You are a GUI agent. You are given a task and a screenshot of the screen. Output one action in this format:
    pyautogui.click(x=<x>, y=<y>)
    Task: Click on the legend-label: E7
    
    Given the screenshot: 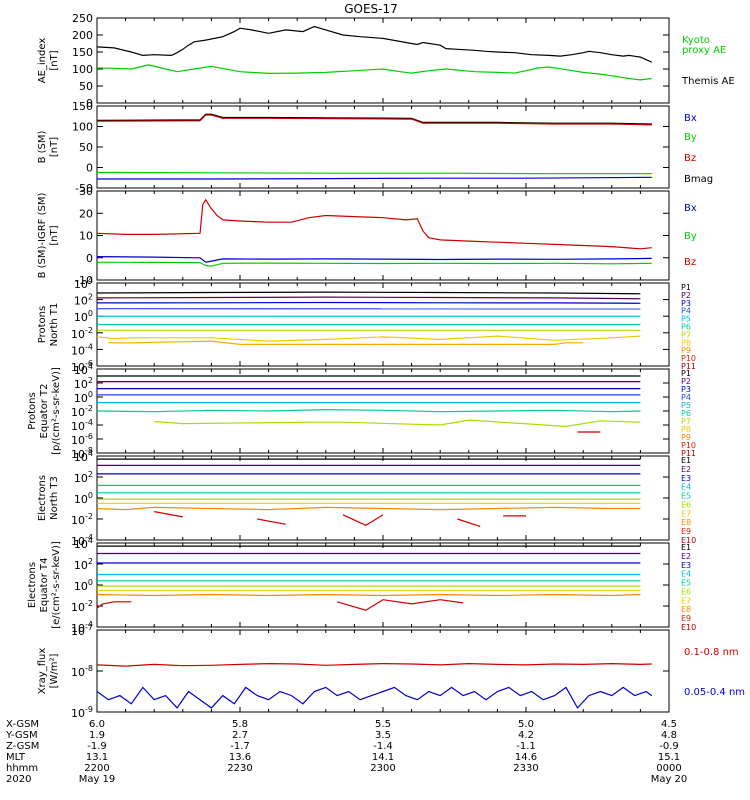 What is the action you would take?
    pyautogui.click(x=686, y=513)
    